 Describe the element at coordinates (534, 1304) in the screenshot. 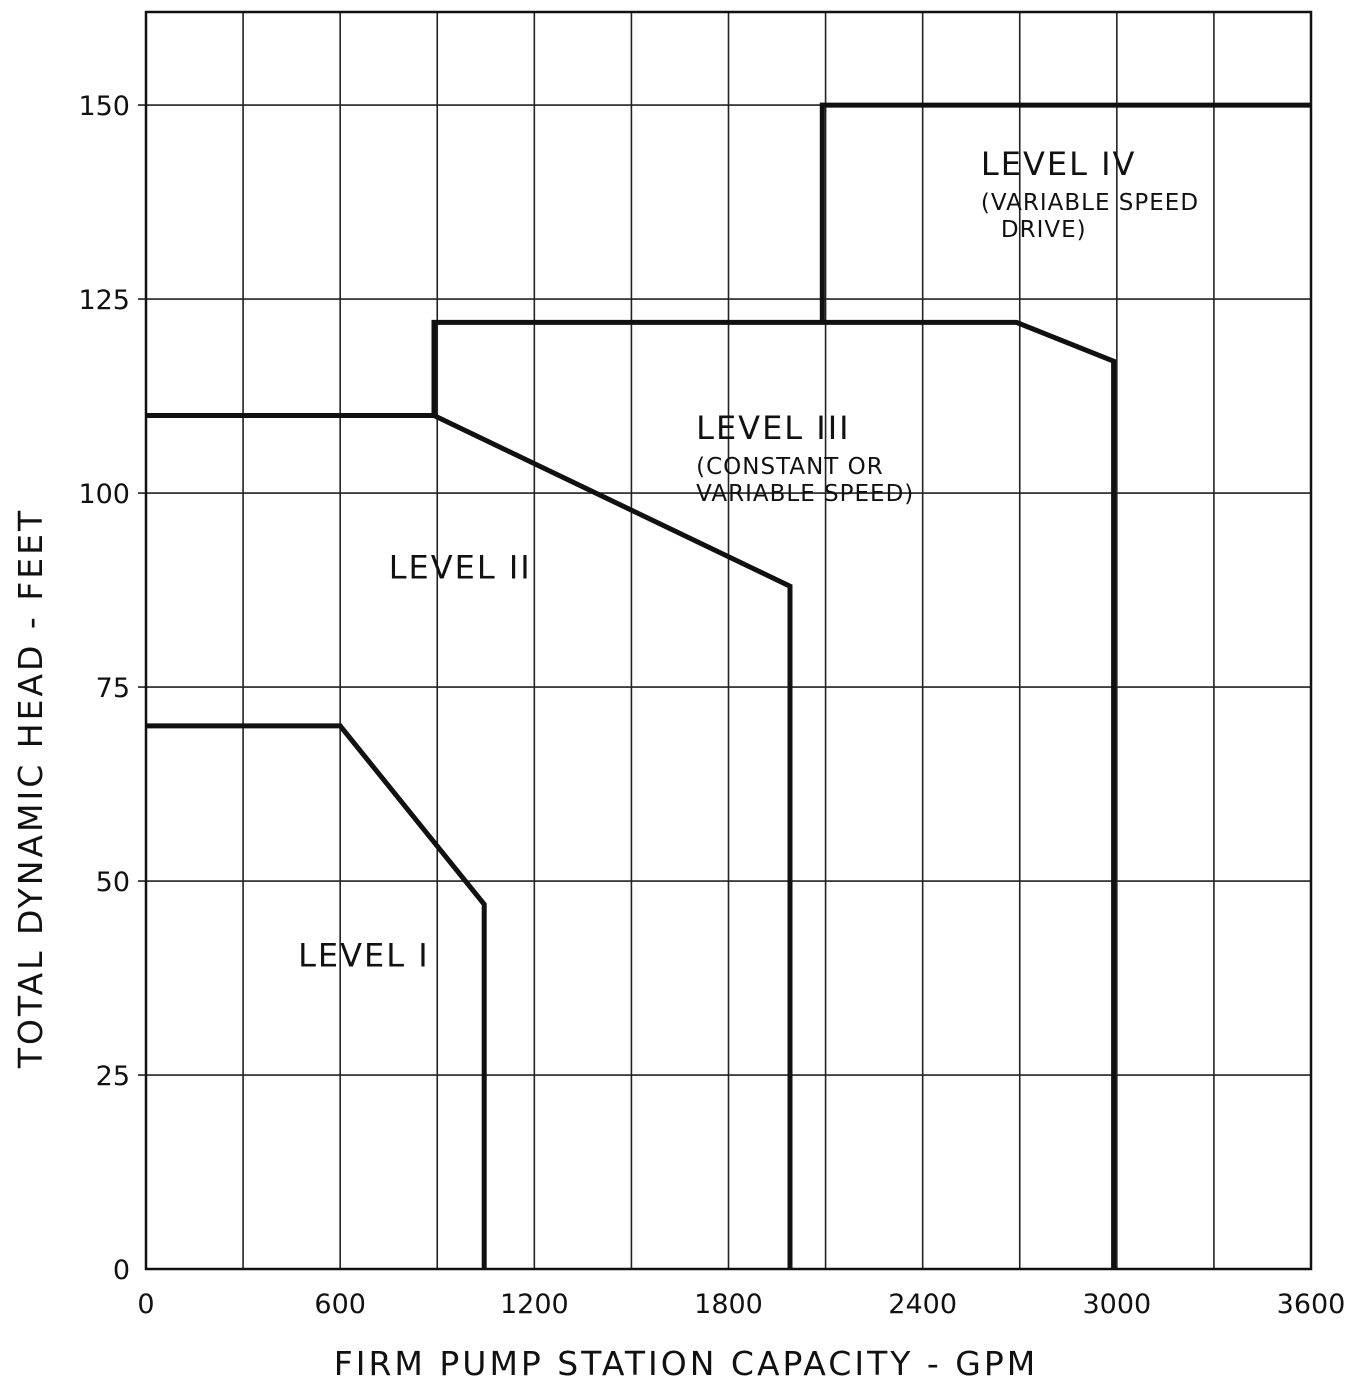

I see `x-tick-label: 1200` at that location.